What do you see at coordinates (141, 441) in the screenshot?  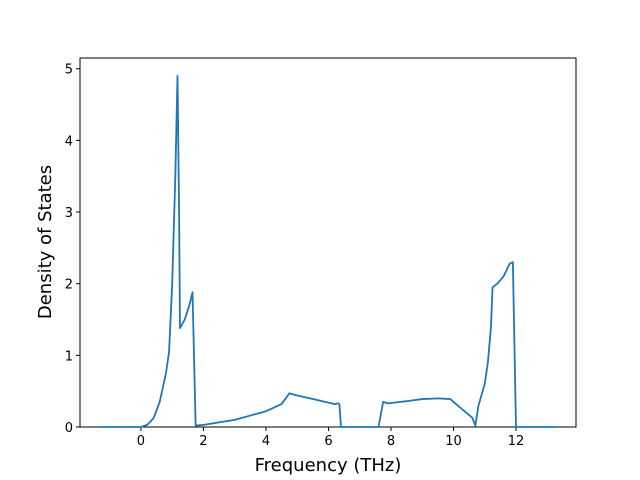 I see `x-tick-label: 0` at bounding box center [141, 441].